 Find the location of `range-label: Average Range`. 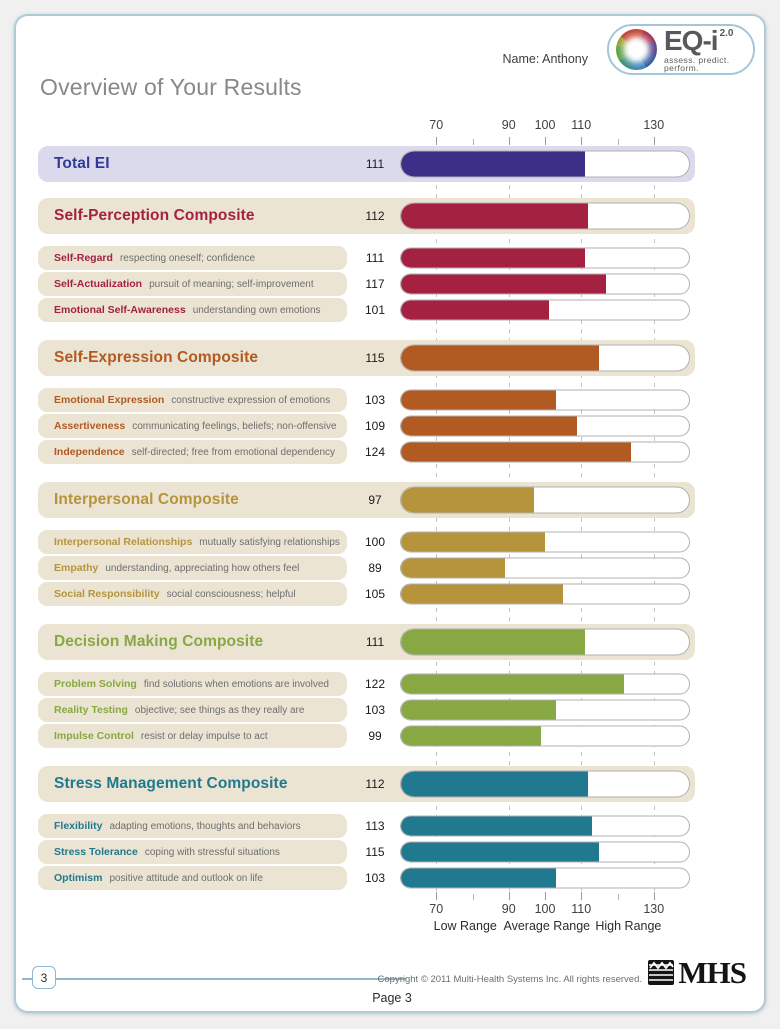

range-label: Average Range is located at coordinates (547, 926).